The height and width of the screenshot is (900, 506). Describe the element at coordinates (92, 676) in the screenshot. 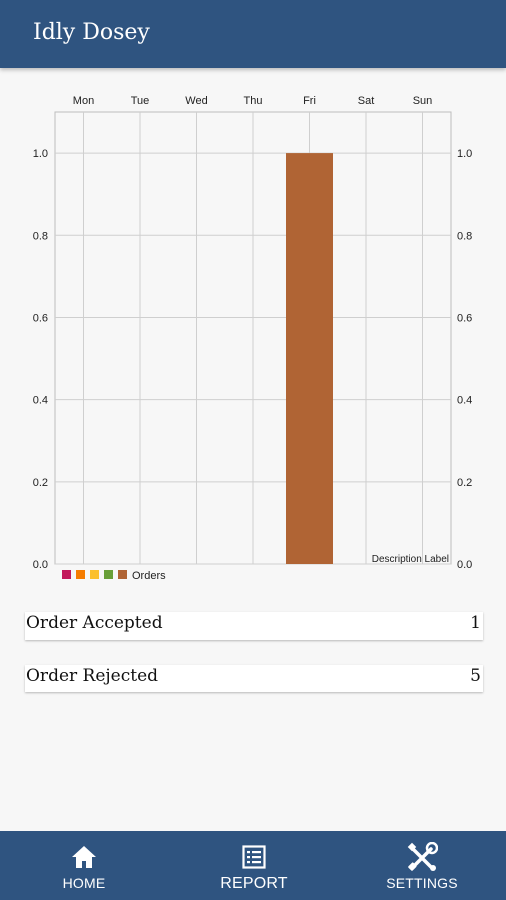

I see `order-rejected-label: Order Rejected` at that location.